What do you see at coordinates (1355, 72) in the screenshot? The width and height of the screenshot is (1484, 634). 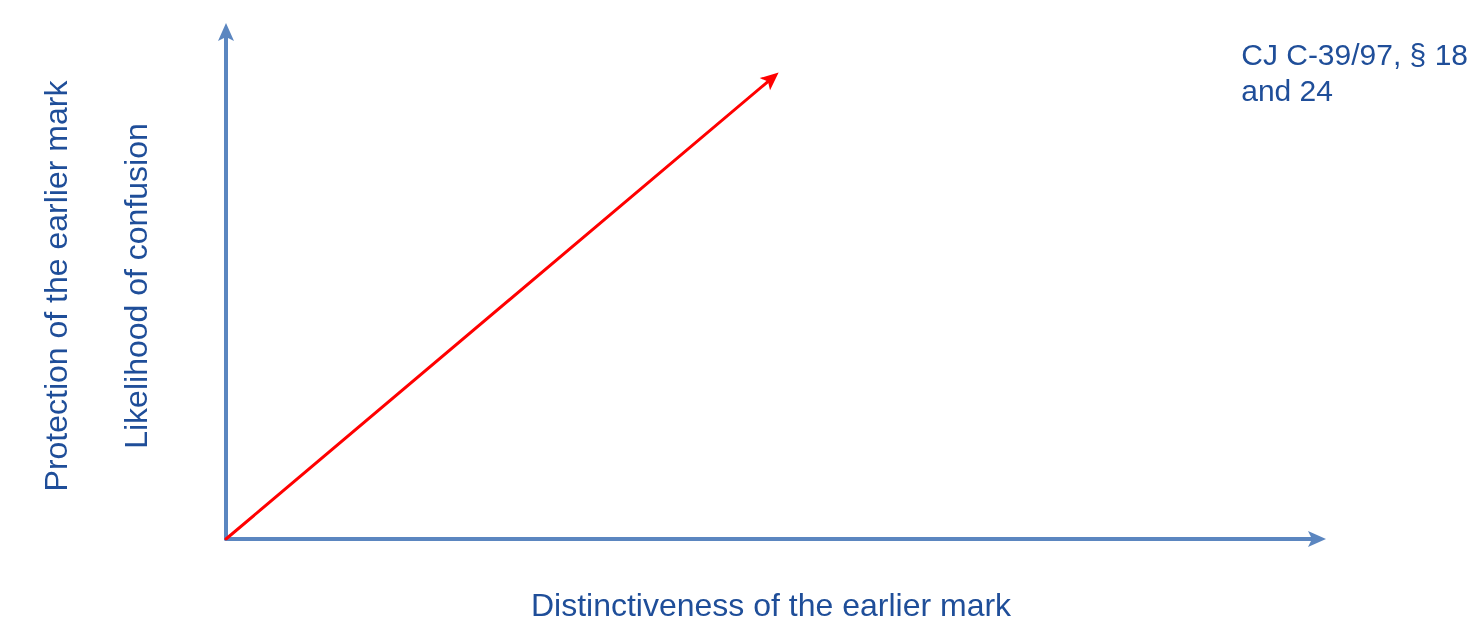 I see `annotation: CJ C-39/97, § 18 and 24` at bounding box center [1355, 72].